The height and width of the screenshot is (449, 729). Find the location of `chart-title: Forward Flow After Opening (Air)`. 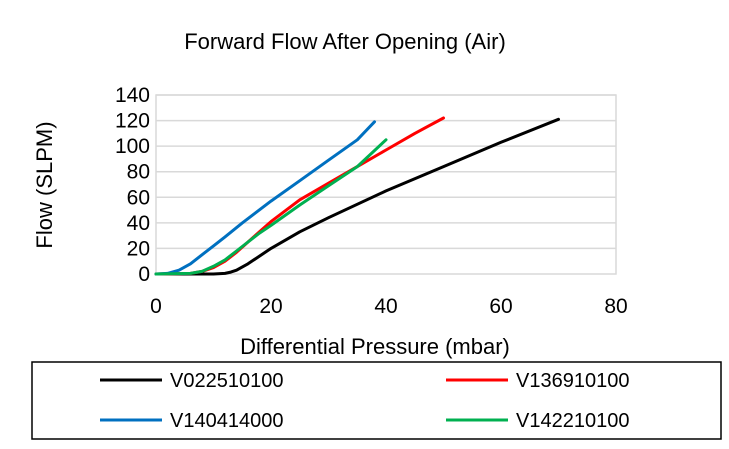

chart-title: Forward Flow After Opening (Air) is located at coordinates (345, 41).